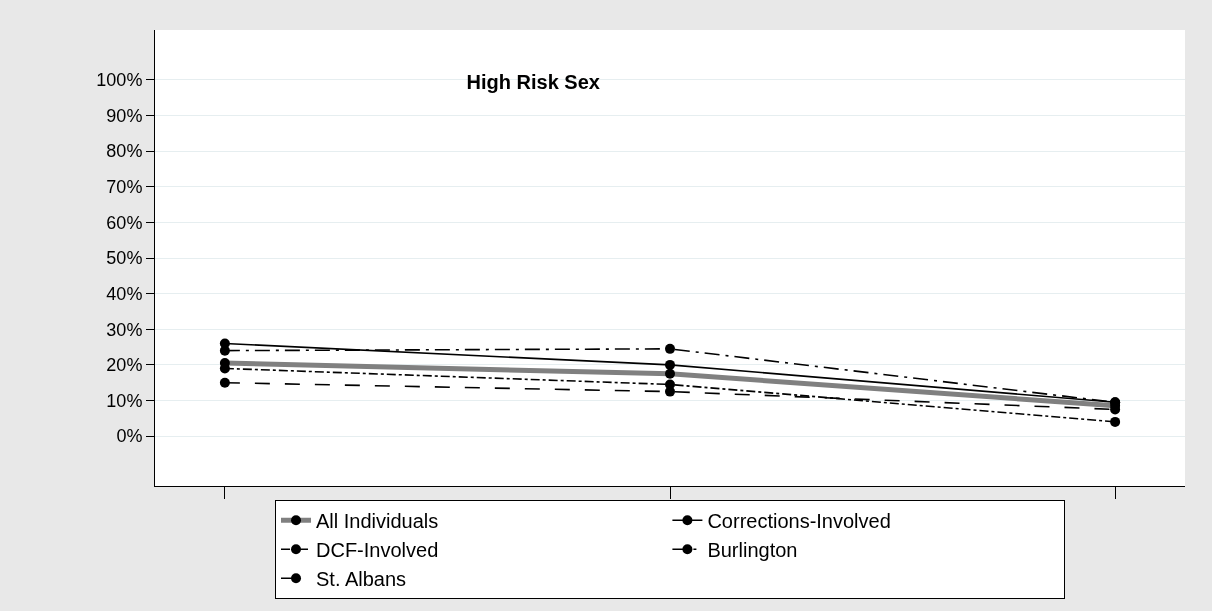 The height and width of the screenshot is (611, 1212). Describe the element at coordinates (799, 520) in the screenshot. I see `legend-label: Corrections-Involved` at that location.